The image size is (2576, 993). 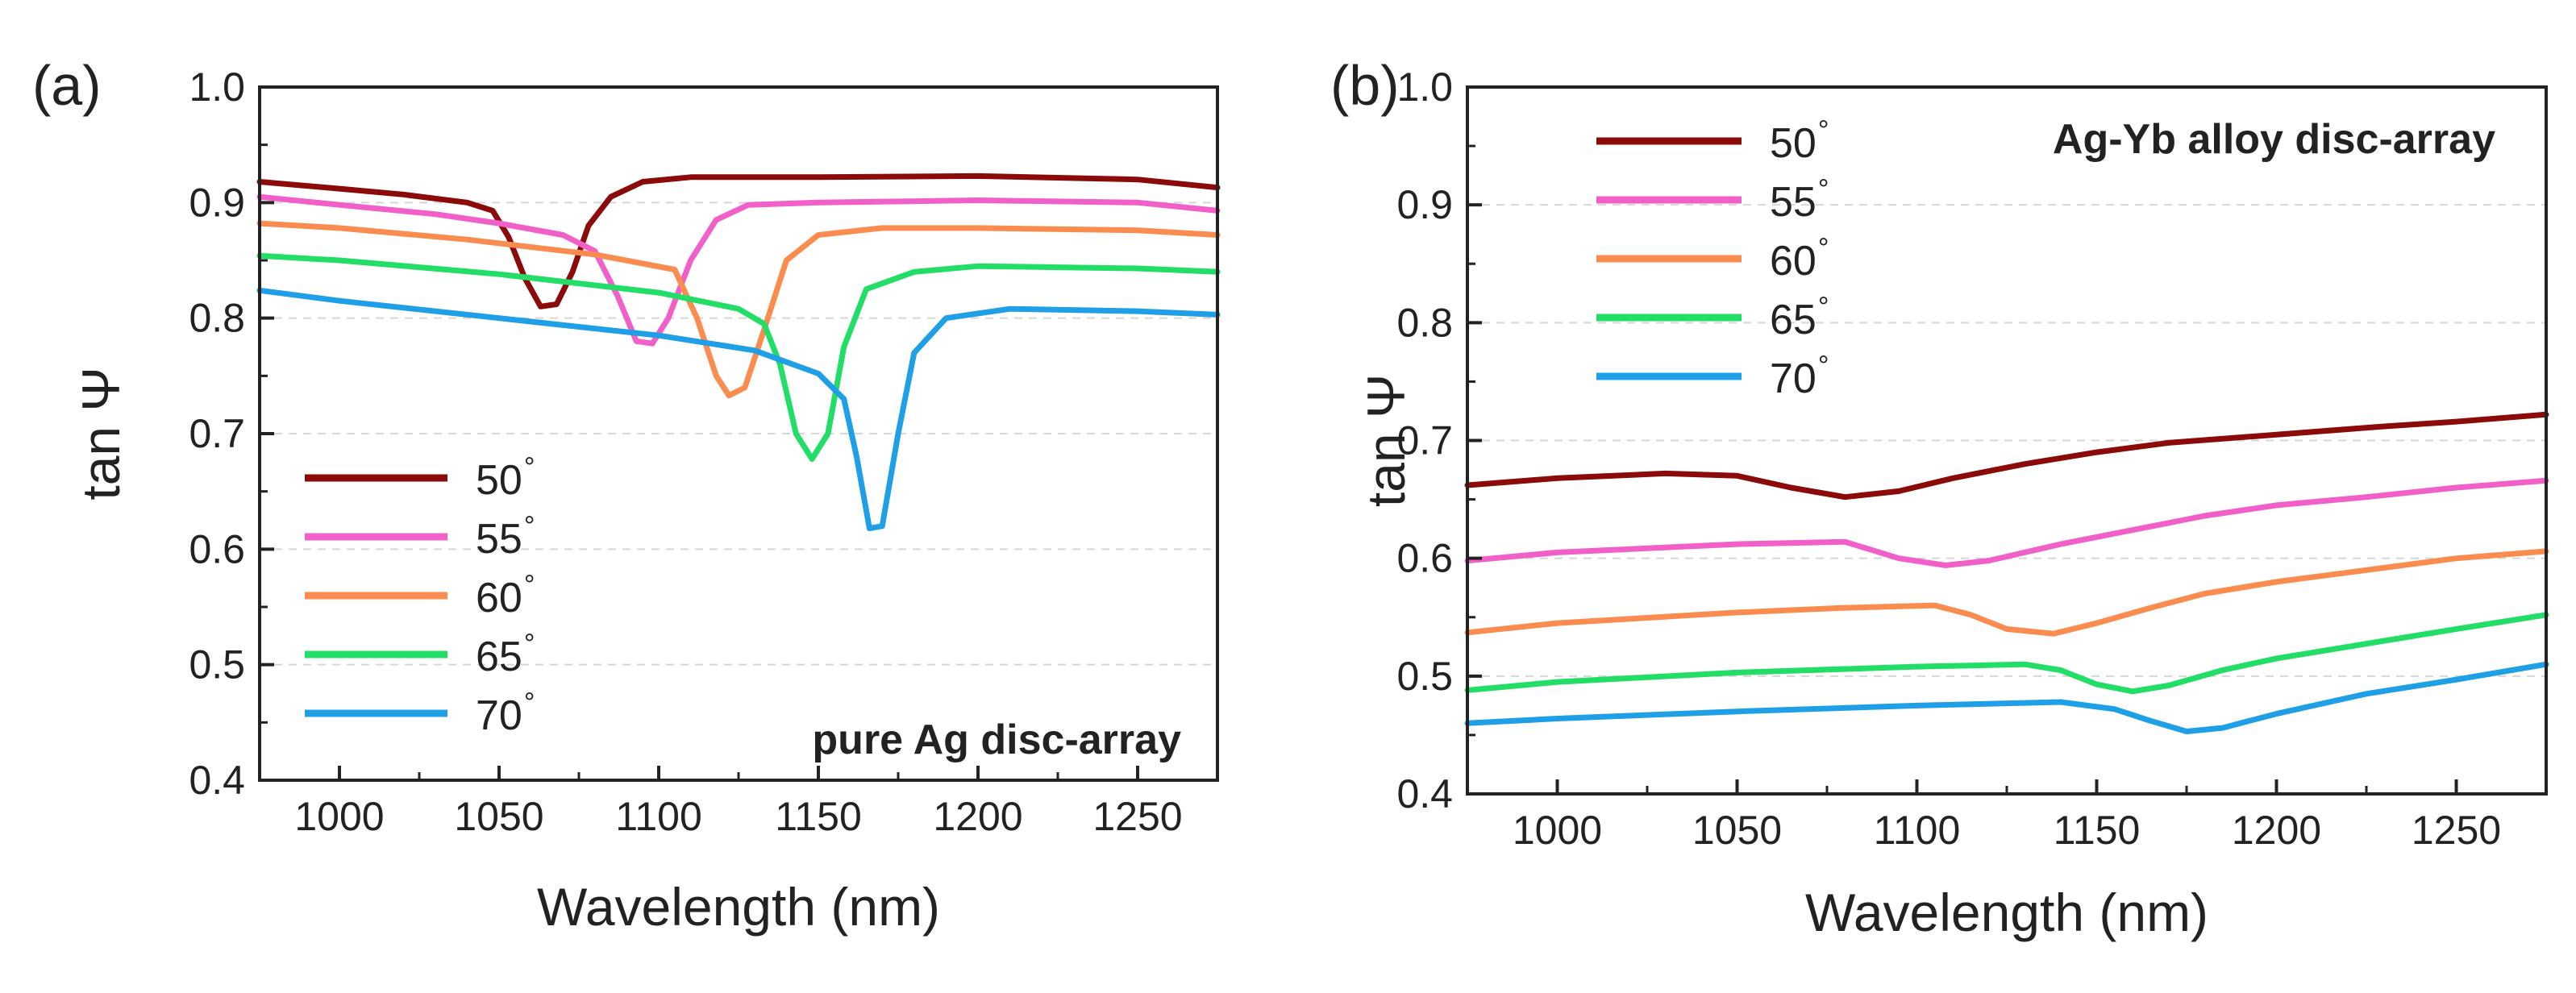 I want to click on series-line-50-deg-b, so click(x=2006, y=456).